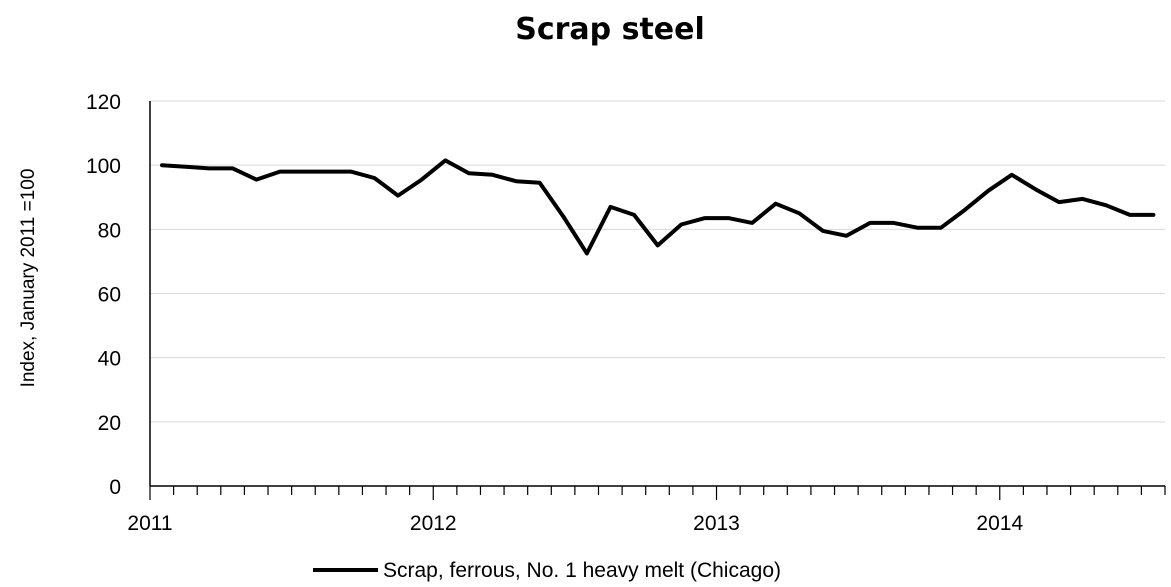  I want to click on y-tick-label: 20, so click(109, 423).